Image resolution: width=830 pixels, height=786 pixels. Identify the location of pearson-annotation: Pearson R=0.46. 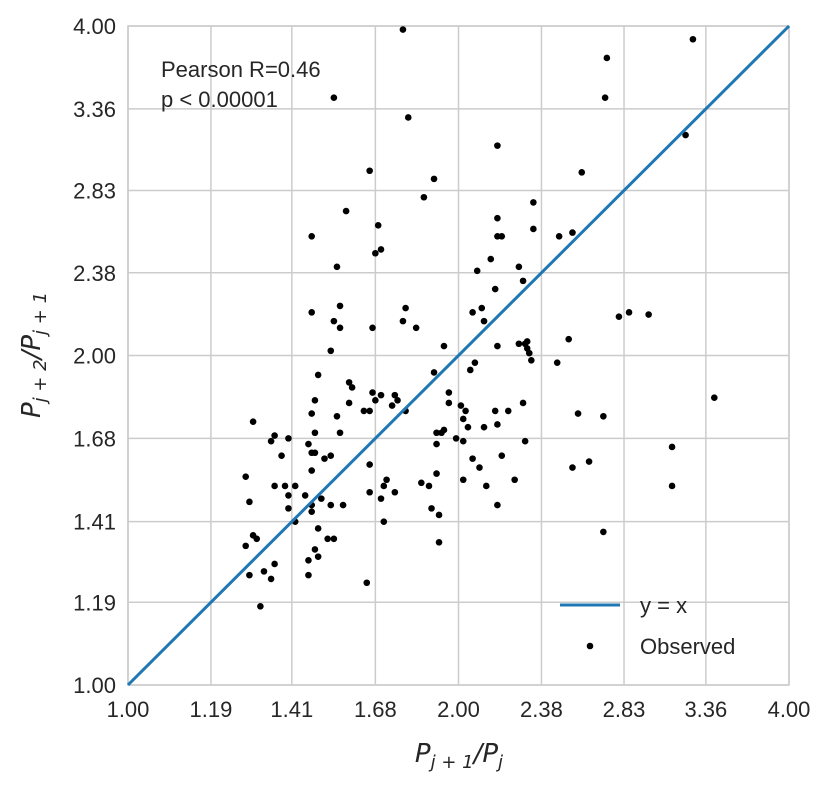
(241, 69).